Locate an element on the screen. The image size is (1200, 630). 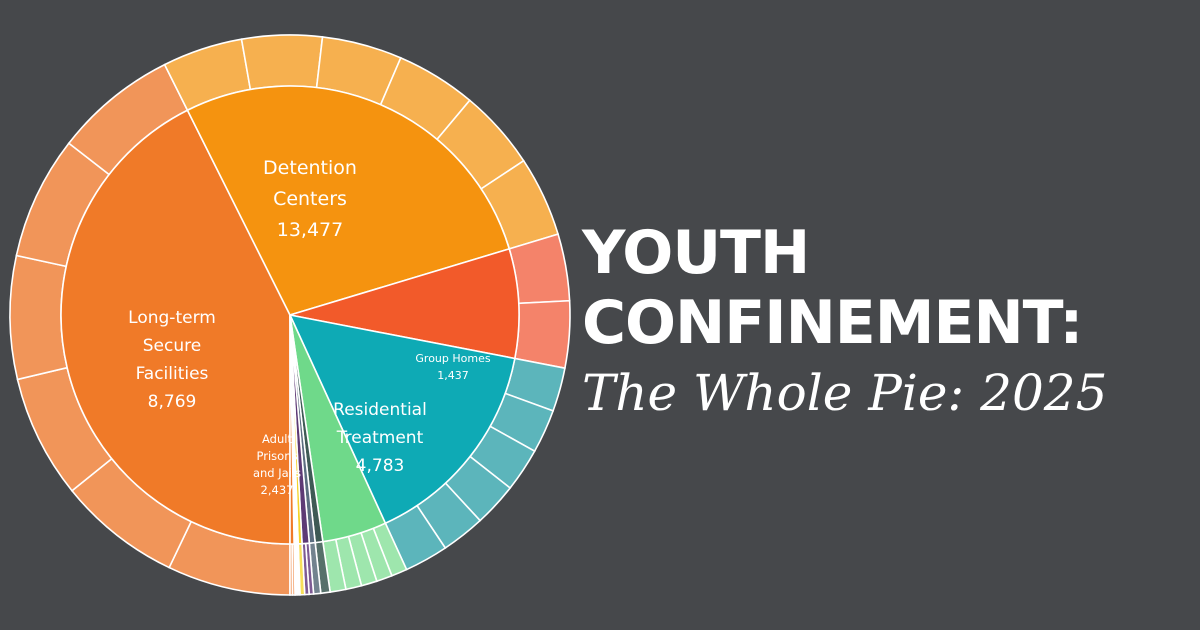
slice-label: Residential Treatment 4,783 is located at coordinates (380, 438).